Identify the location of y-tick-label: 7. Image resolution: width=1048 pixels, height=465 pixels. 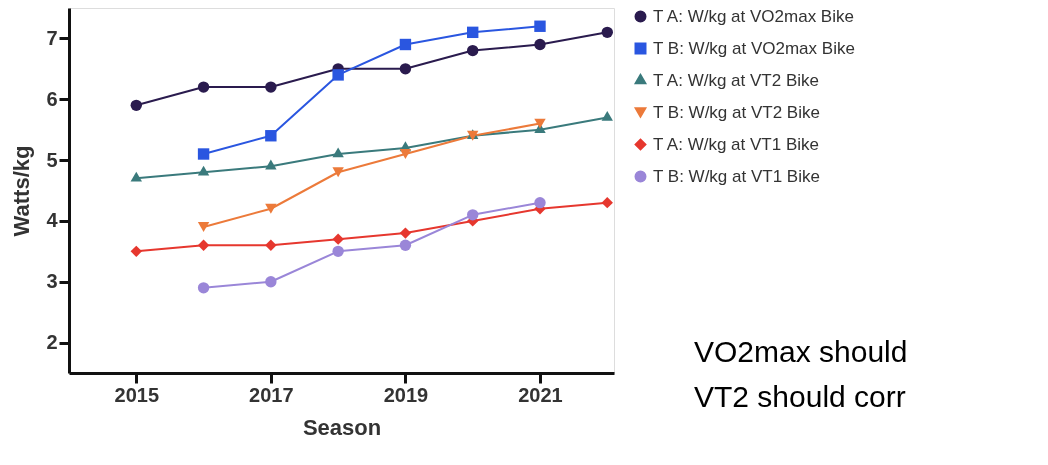
(52, 37).